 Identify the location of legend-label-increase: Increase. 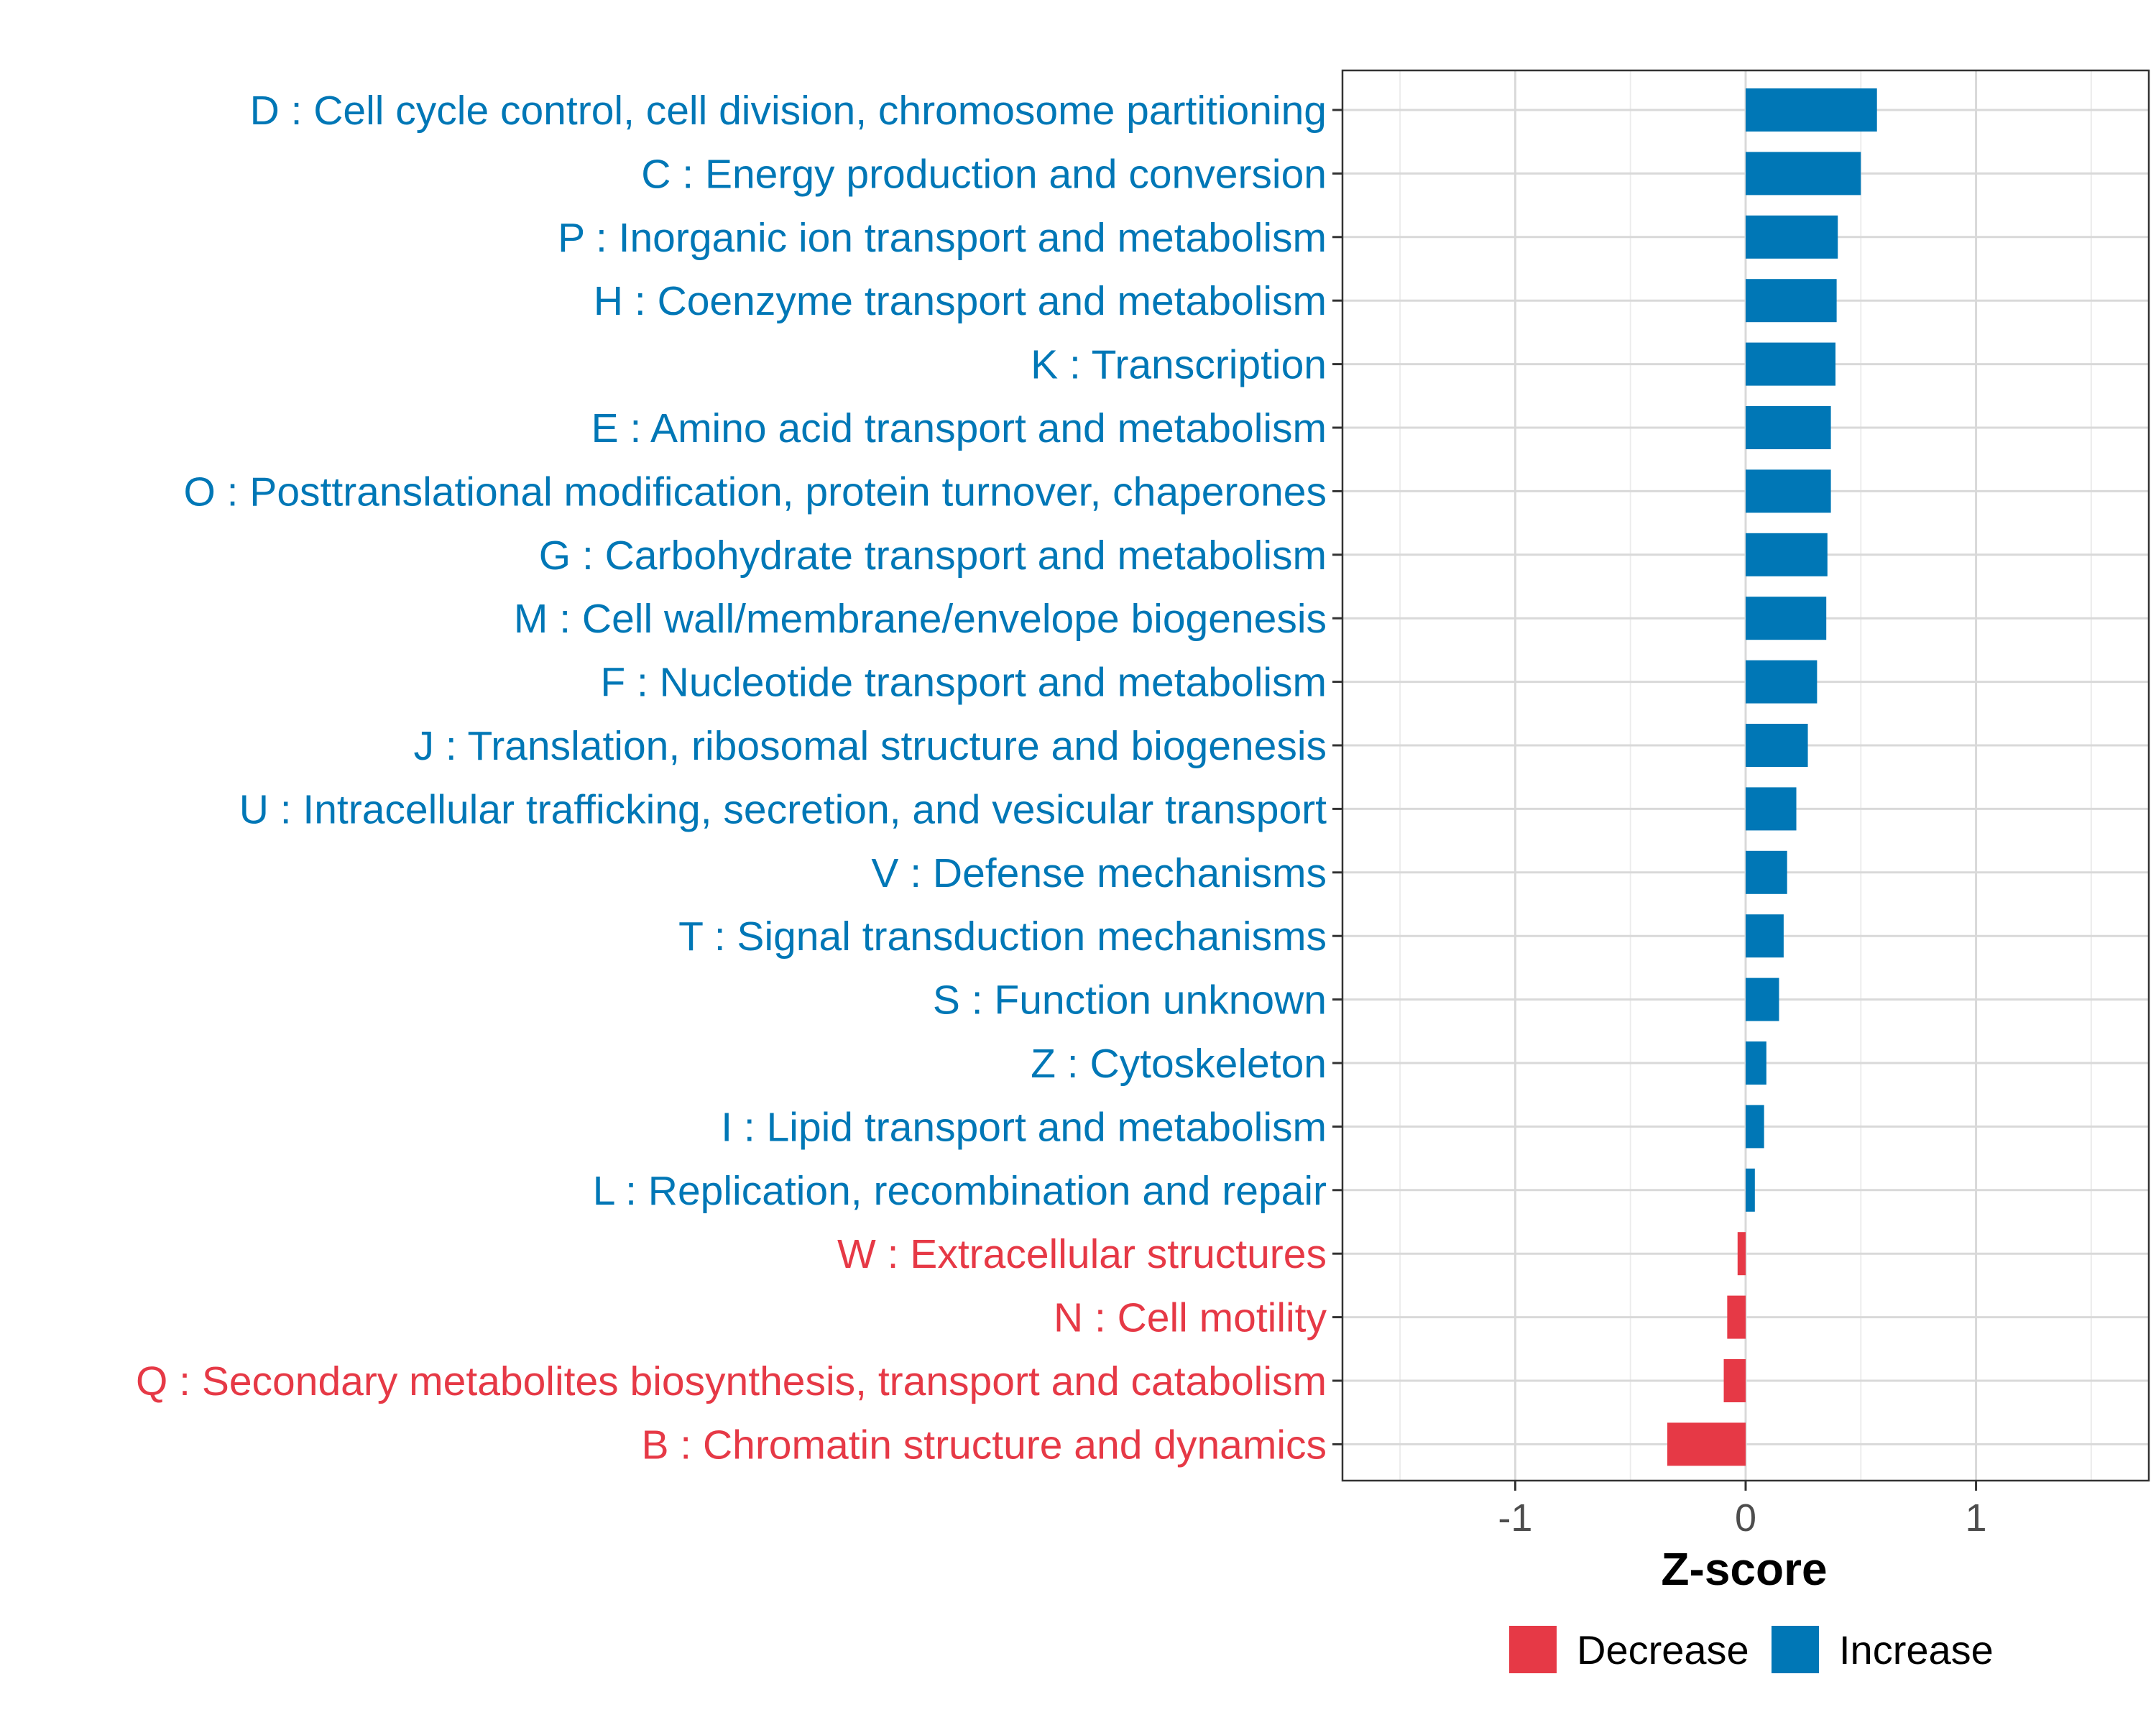
(1917, 1650).